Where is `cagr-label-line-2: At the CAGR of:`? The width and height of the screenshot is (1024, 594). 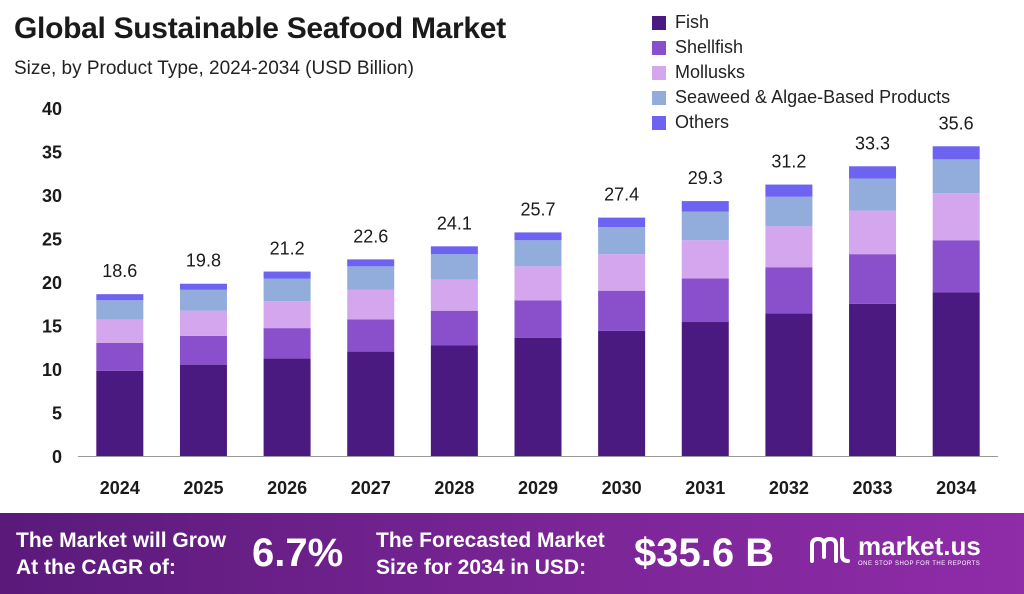 cagr-label-line-2: At the CAGR of: is located at coordinates (96, 567).